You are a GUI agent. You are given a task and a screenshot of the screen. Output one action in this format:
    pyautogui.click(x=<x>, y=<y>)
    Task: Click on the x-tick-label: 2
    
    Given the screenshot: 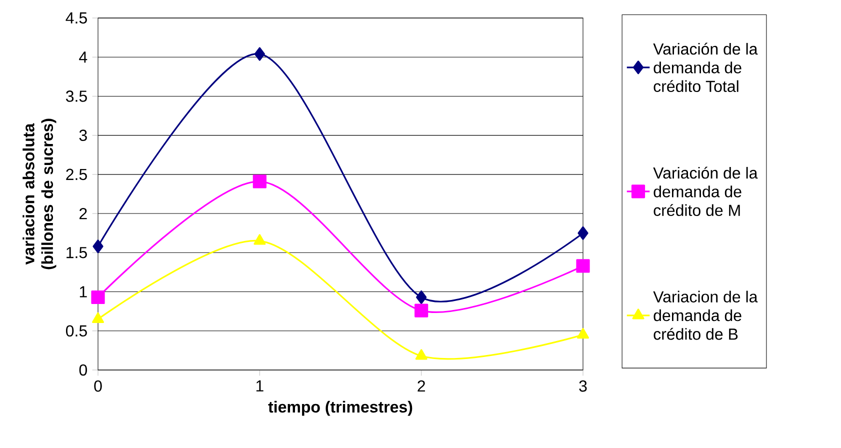 What is the action you would take?
    pyautogui.click(x=421, y=386)
    